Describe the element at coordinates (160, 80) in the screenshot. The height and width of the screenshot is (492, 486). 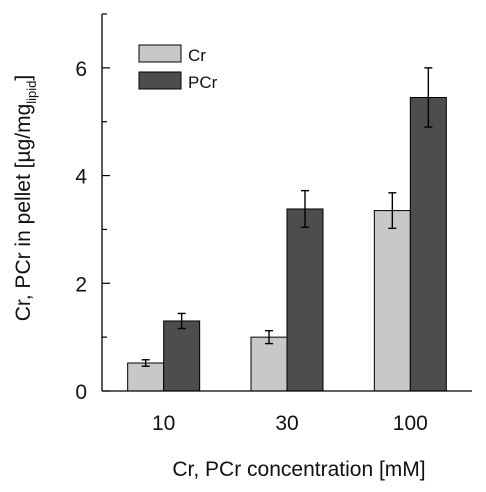
I see `legend-swatch-pcr` at that location.